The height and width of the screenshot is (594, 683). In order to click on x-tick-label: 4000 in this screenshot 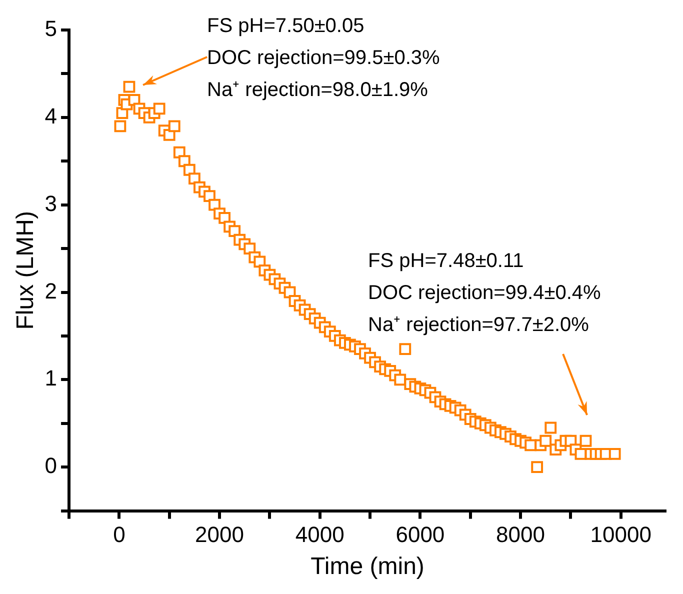, I will do `click(319, 535)`.